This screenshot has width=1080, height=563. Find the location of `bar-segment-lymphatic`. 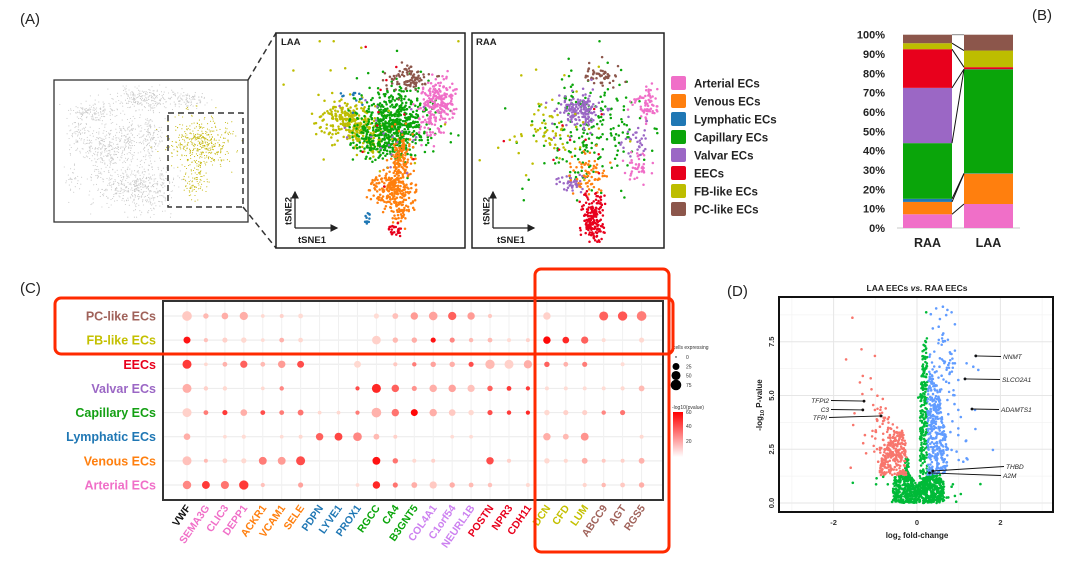

bar-segment-lymphatic is located at coordinates (927, 200).